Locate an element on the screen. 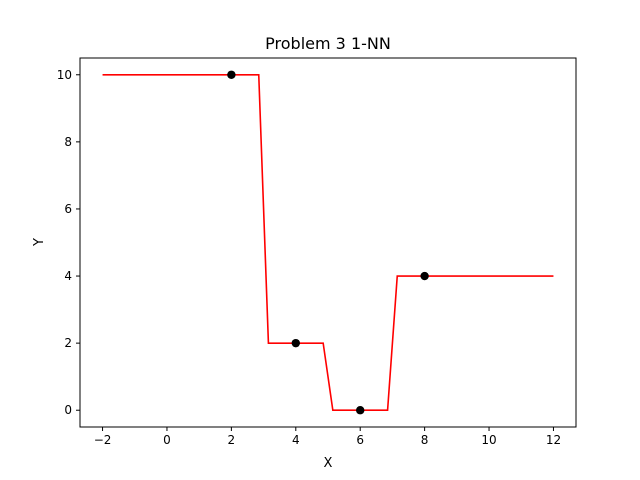 The height and width of the screenshot is (480, 640). chart-title: Problem 3 1-NN is located at coordinates (328, 43).